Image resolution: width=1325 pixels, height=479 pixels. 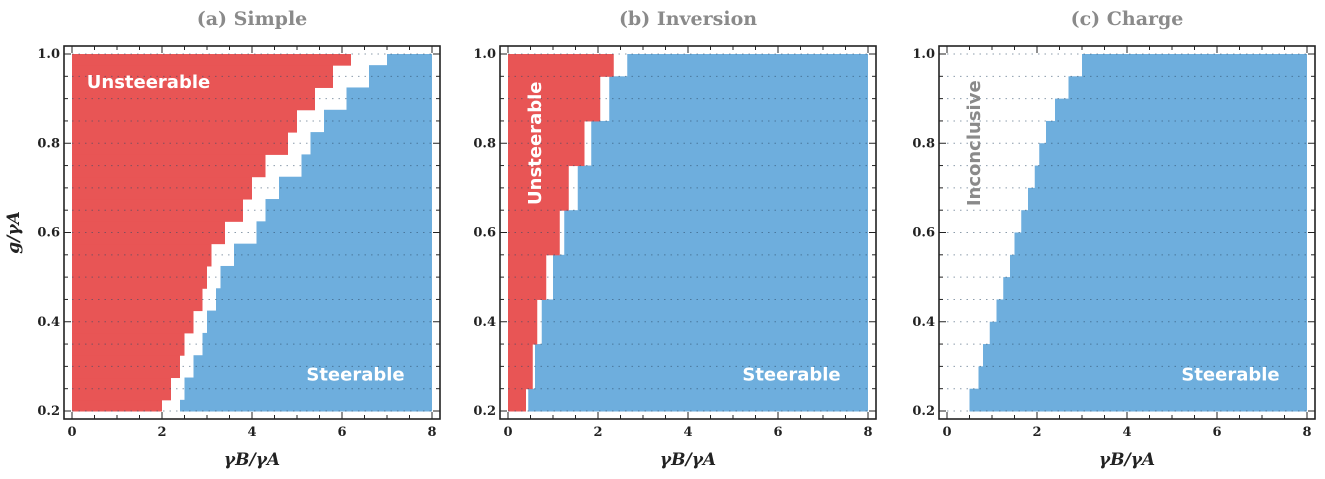 I want to click on panel-title: (b) Inversion, so click(x=688, y=19).